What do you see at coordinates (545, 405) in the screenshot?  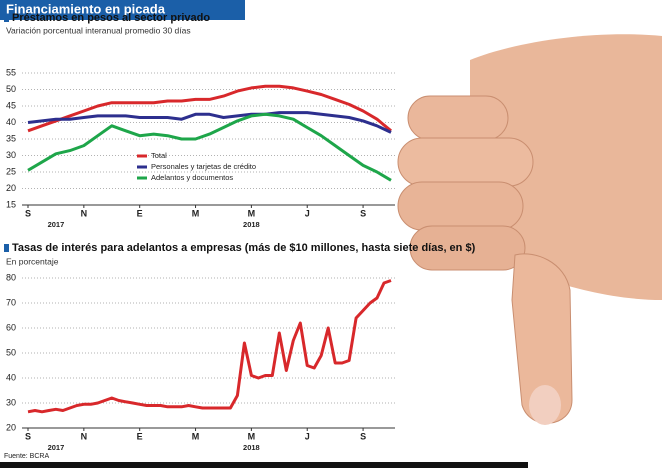 I see `nail` at bounding box center [545, 405].